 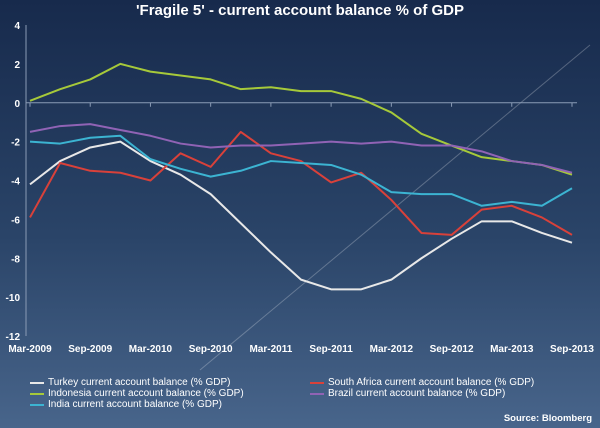 I want to click on x-tick-label: Sep-2010, so click(x=211, y=349).